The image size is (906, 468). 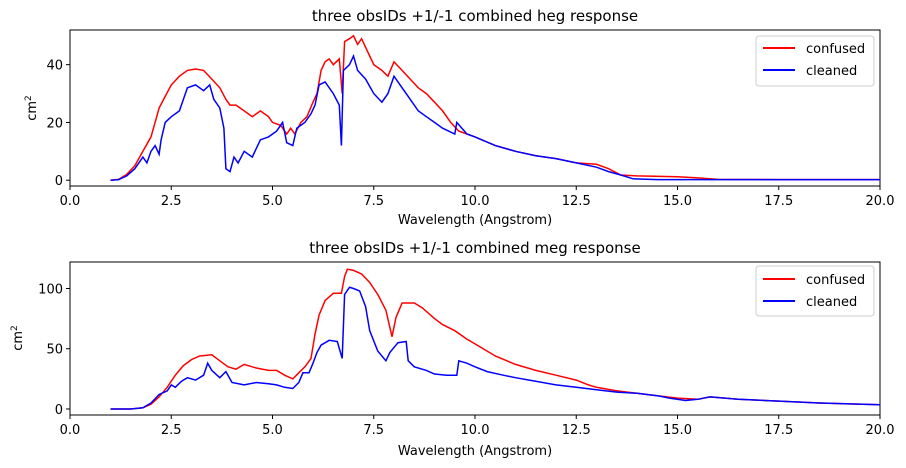 What do you see at coordinates (54, 123) in the screenshot?
I see `y-tick-label: 20` at bounding box center [54, 123].